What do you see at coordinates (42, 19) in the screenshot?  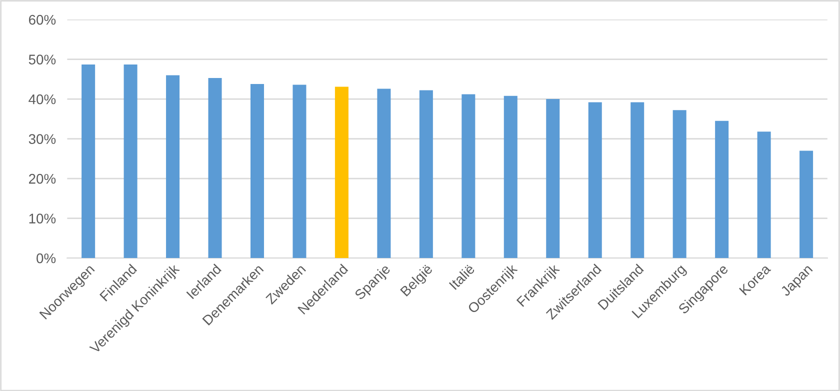 I see `y-tick-label: 60%` at bounding box center [42, 19].